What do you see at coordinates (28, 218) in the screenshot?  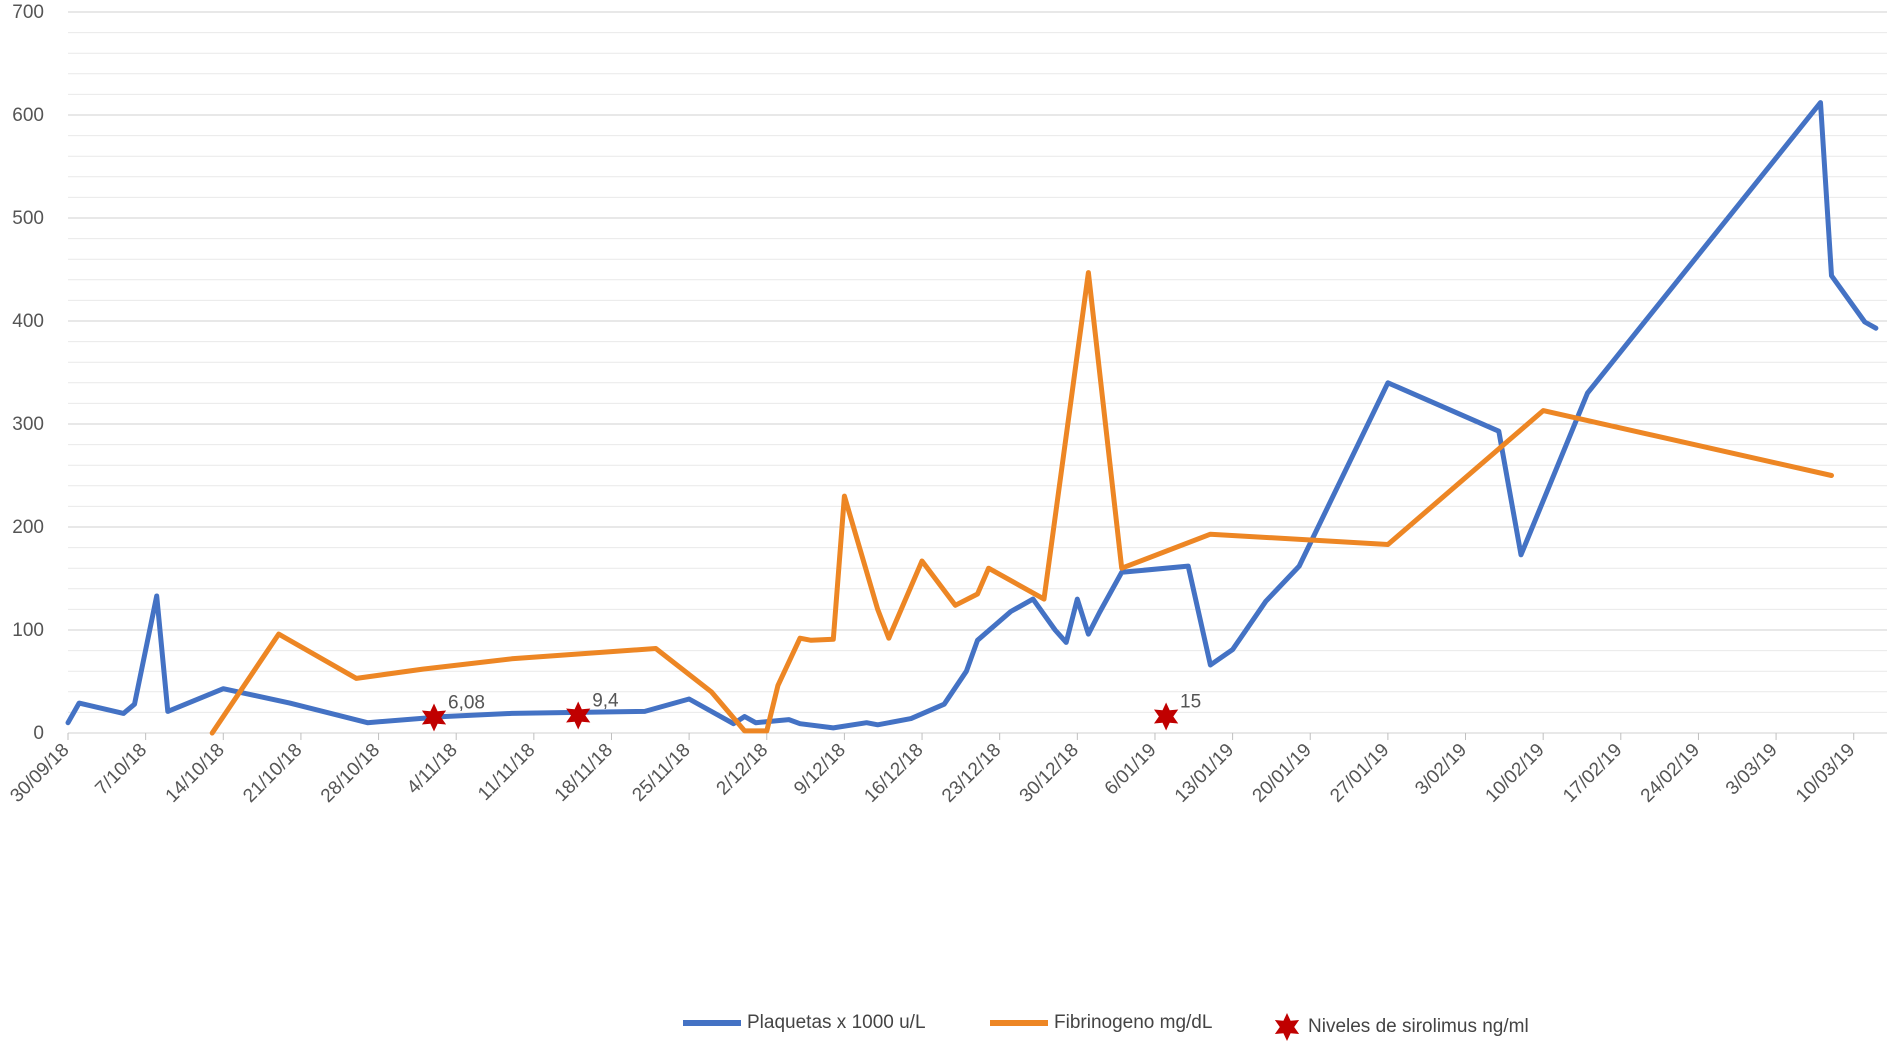 I see `y-tick-label: 500` at bounding box center [28, 218].